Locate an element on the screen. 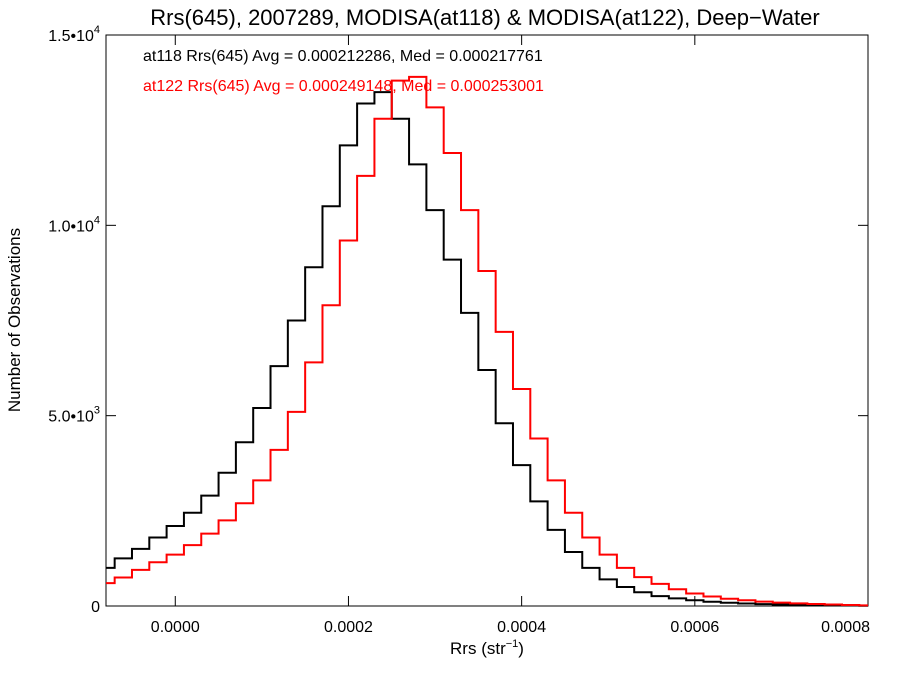  y-tick-label: 5.0•103 is located at coordinates (74, 415).